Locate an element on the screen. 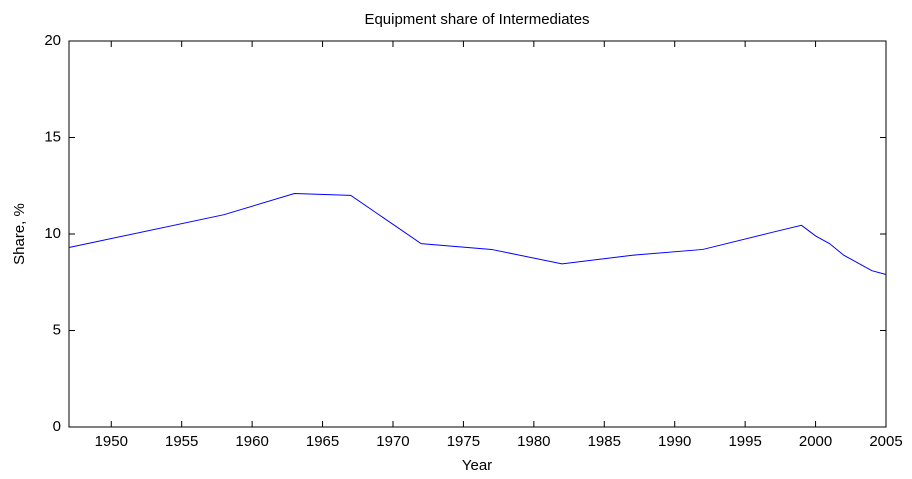  x-tick-label: 1975 is located at coordinates (463, 441).